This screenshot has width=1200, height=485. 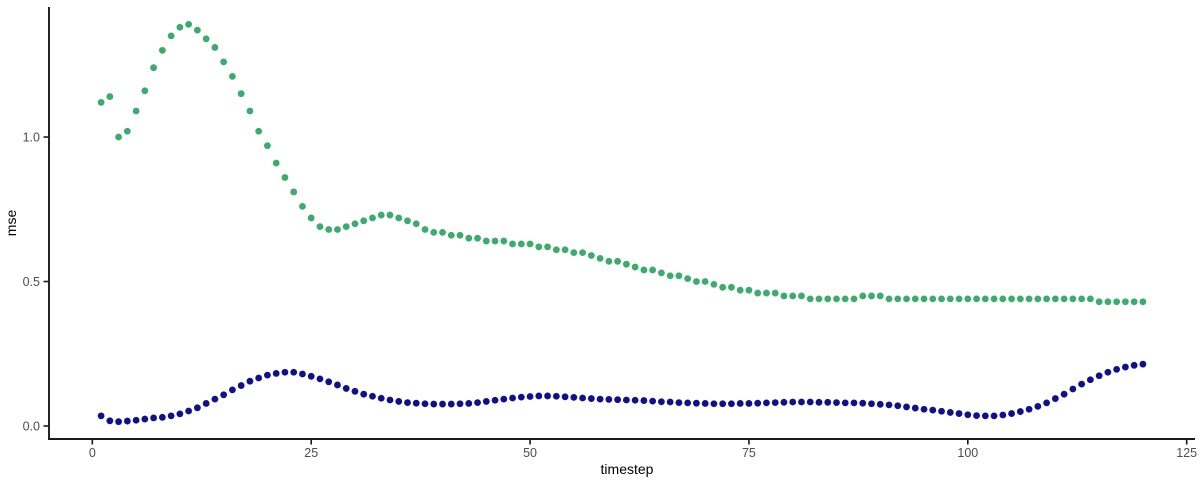 I want to click on y-tick-label: 1.0, so click(x=31, y=138).